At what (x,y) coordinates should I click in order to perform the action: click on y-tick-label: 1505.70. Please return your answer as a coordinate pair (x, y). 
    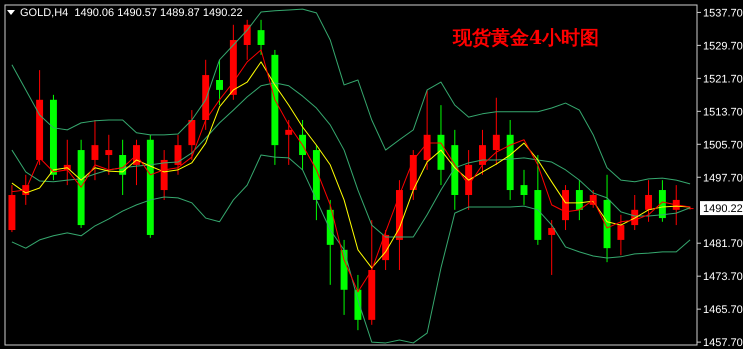
    Looking at the image, I should click on (723, 145).